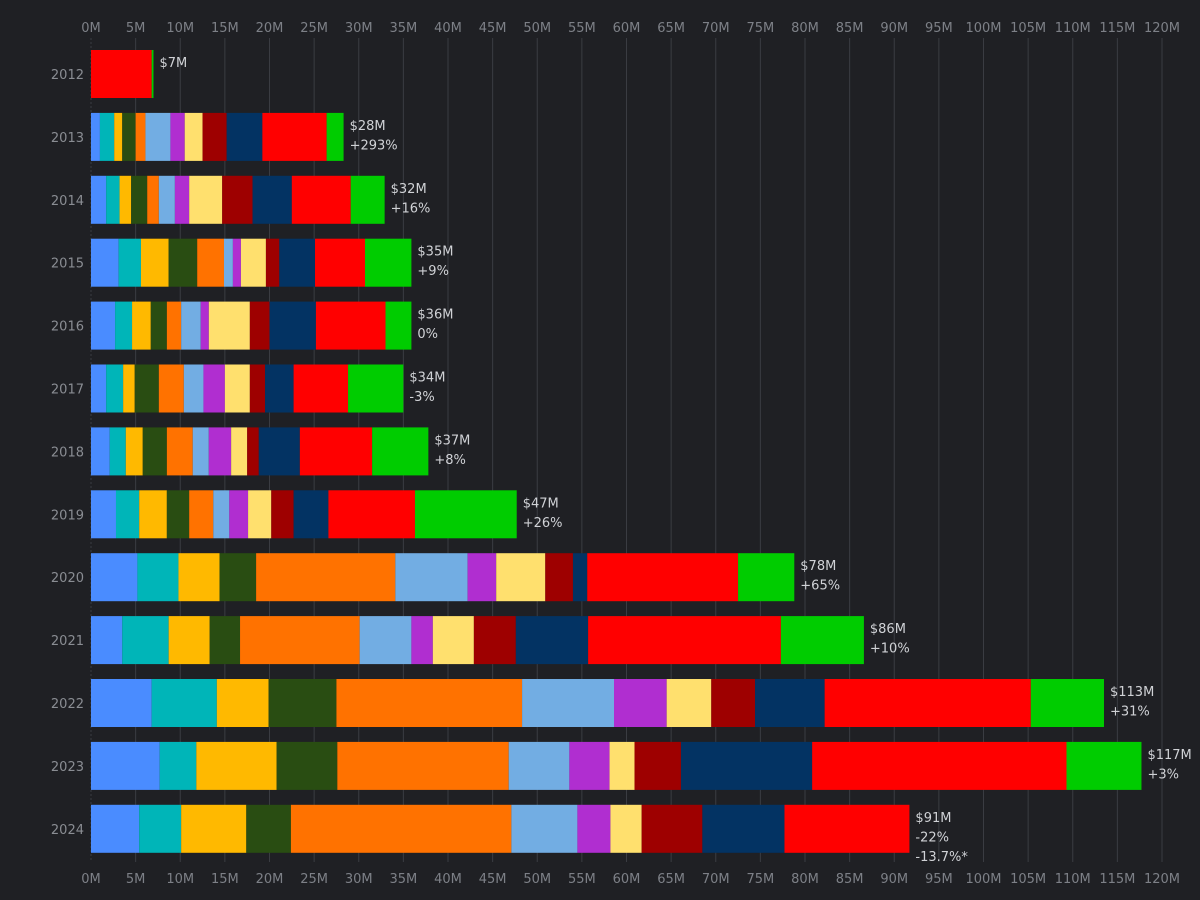  Describe the element at coordinates (983, 28) in the screenshot. I see `x-tick-label-top: 100M` at that location.